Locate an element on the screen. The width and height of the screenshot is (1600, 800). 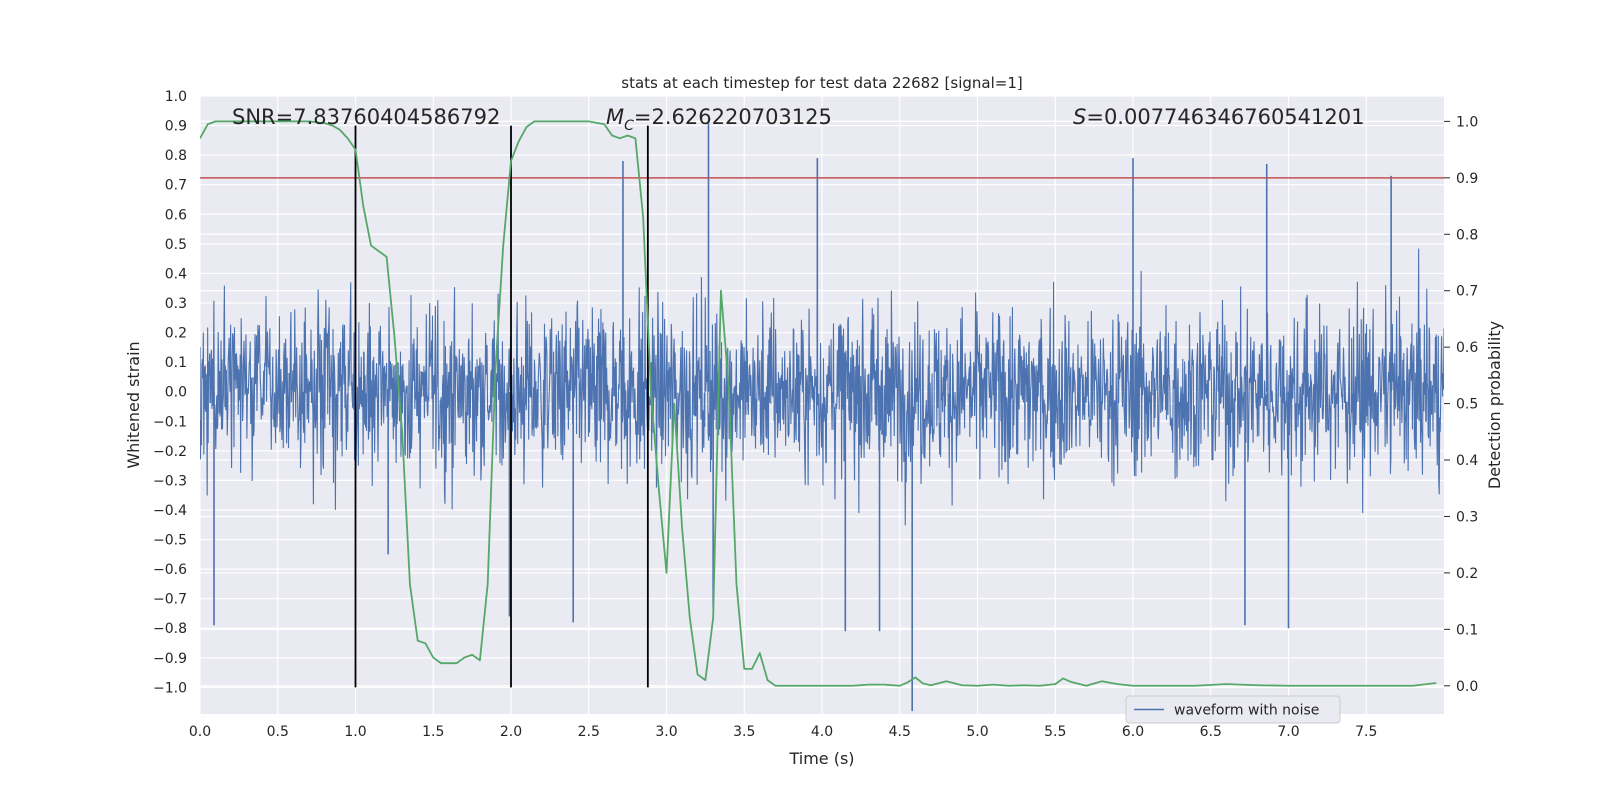
x-tick-label: 5.0 is located at coordinates (977, 732).